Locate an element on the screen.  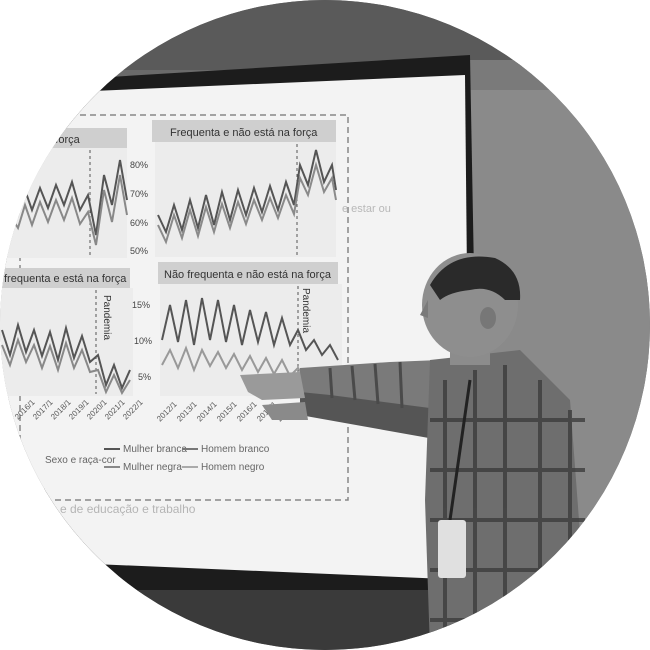
id-badge is located at coordinates (452, 549).